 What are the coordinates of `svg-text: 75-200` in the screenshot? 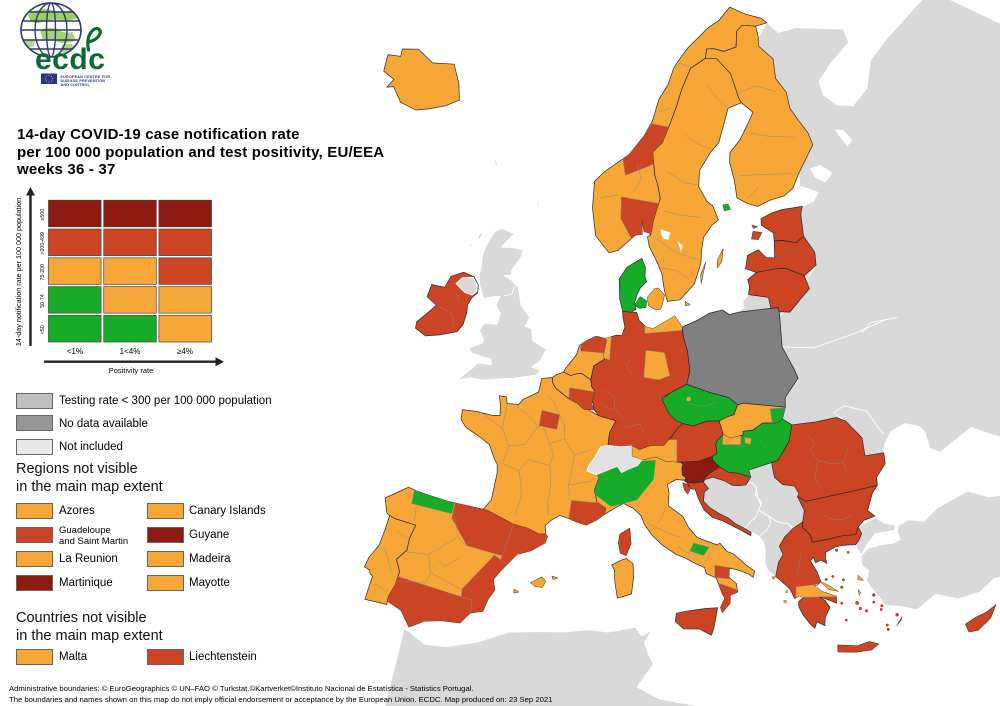 It's located at (43, 272).